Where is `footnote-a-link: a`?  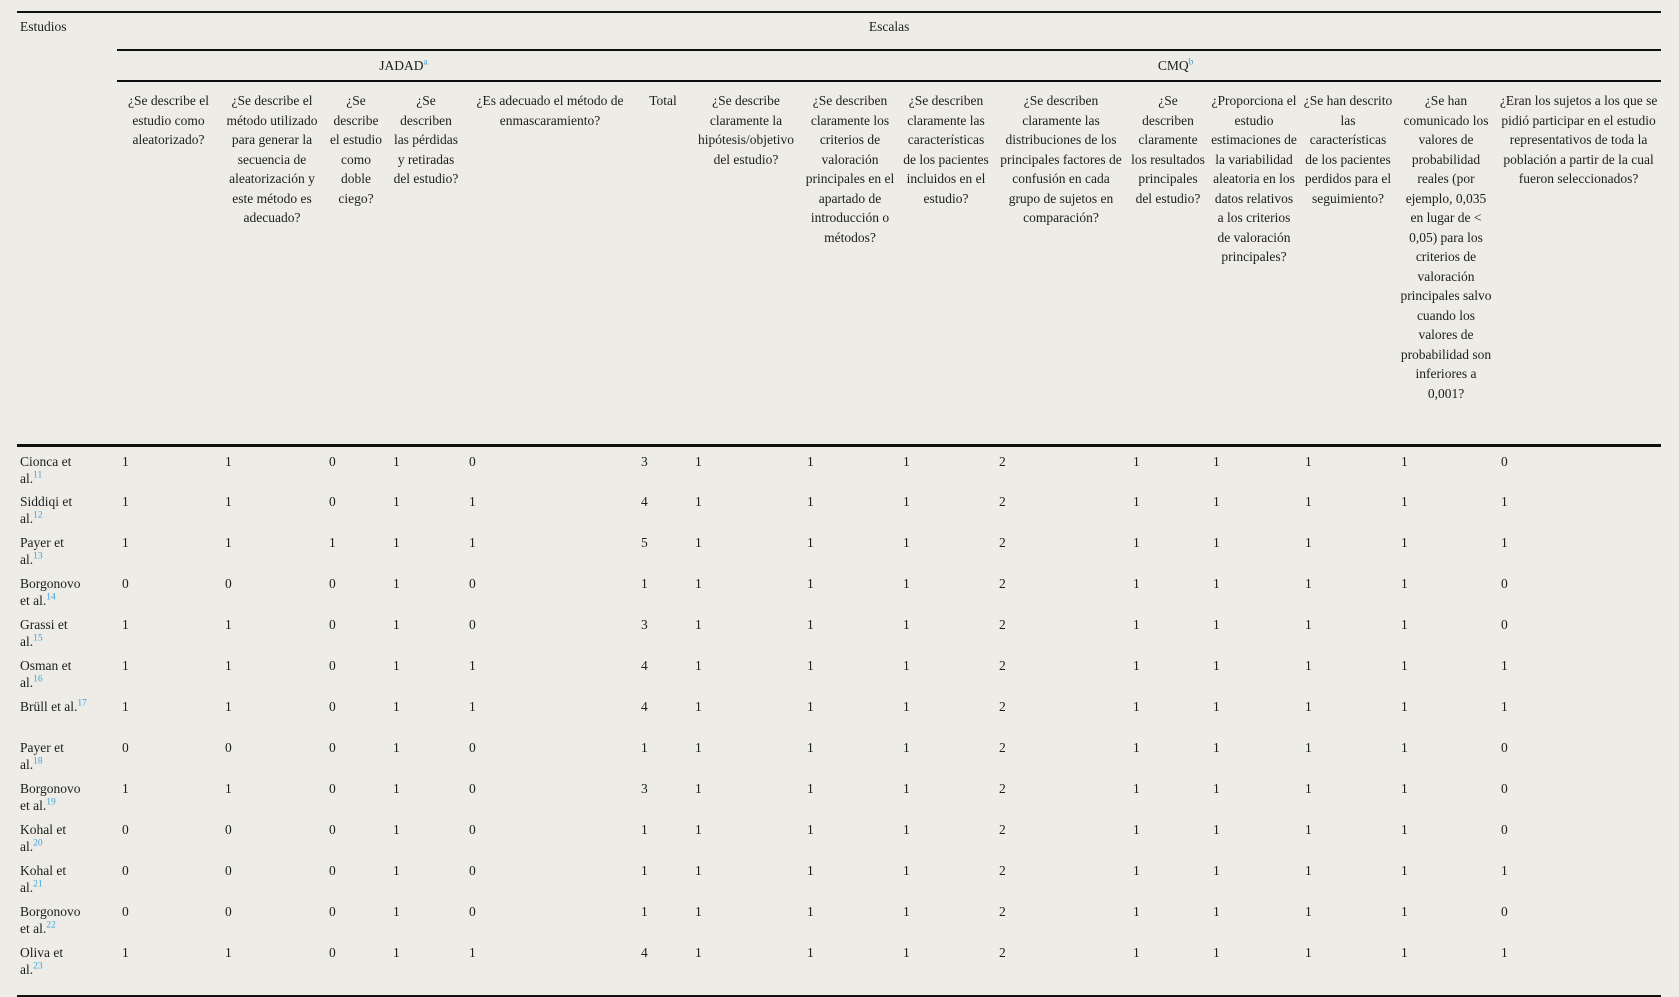 footnote-a-link: a is located at coordinates (425, 62).